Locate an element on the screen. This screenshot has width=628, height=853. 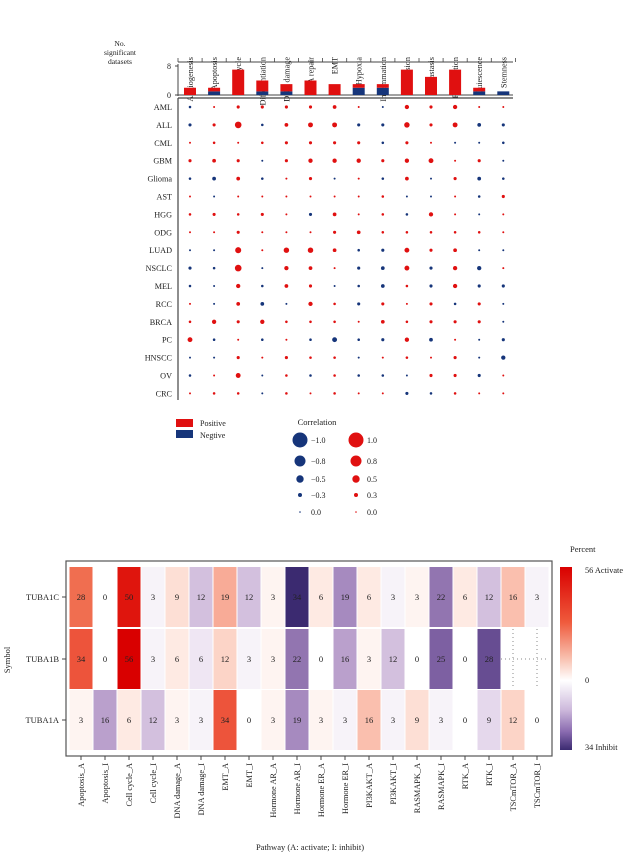
column-header-label: Angiogenesis is located at coordinates (190, 79).